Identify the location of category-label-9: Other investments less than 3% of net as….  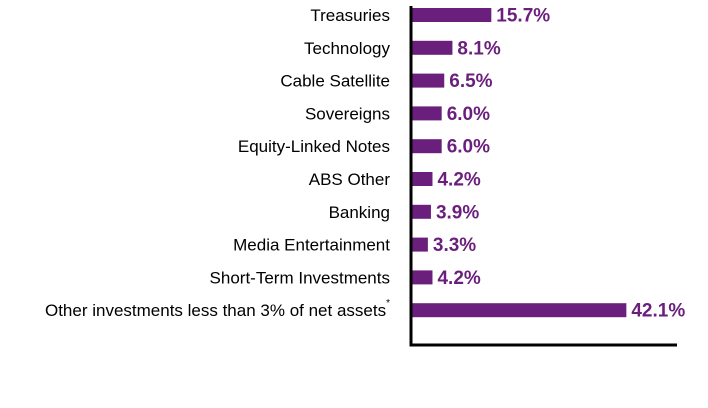
(217, 309).